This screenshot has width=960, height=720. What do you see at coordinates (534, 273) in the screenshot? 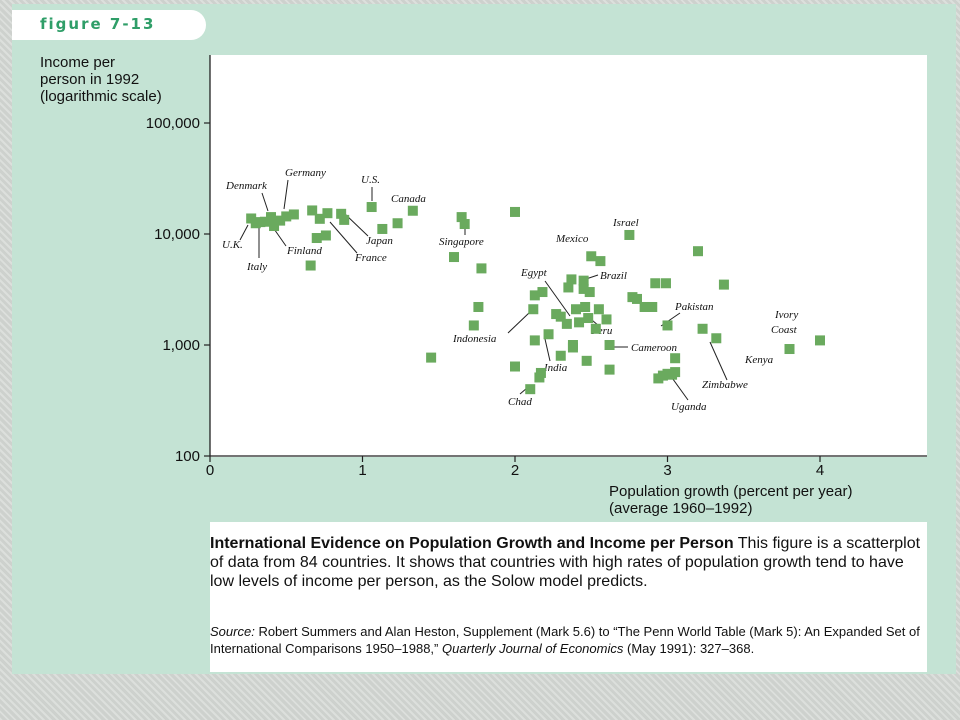
I see `annotation-label: Egypt` at bounding box center [534, 273].